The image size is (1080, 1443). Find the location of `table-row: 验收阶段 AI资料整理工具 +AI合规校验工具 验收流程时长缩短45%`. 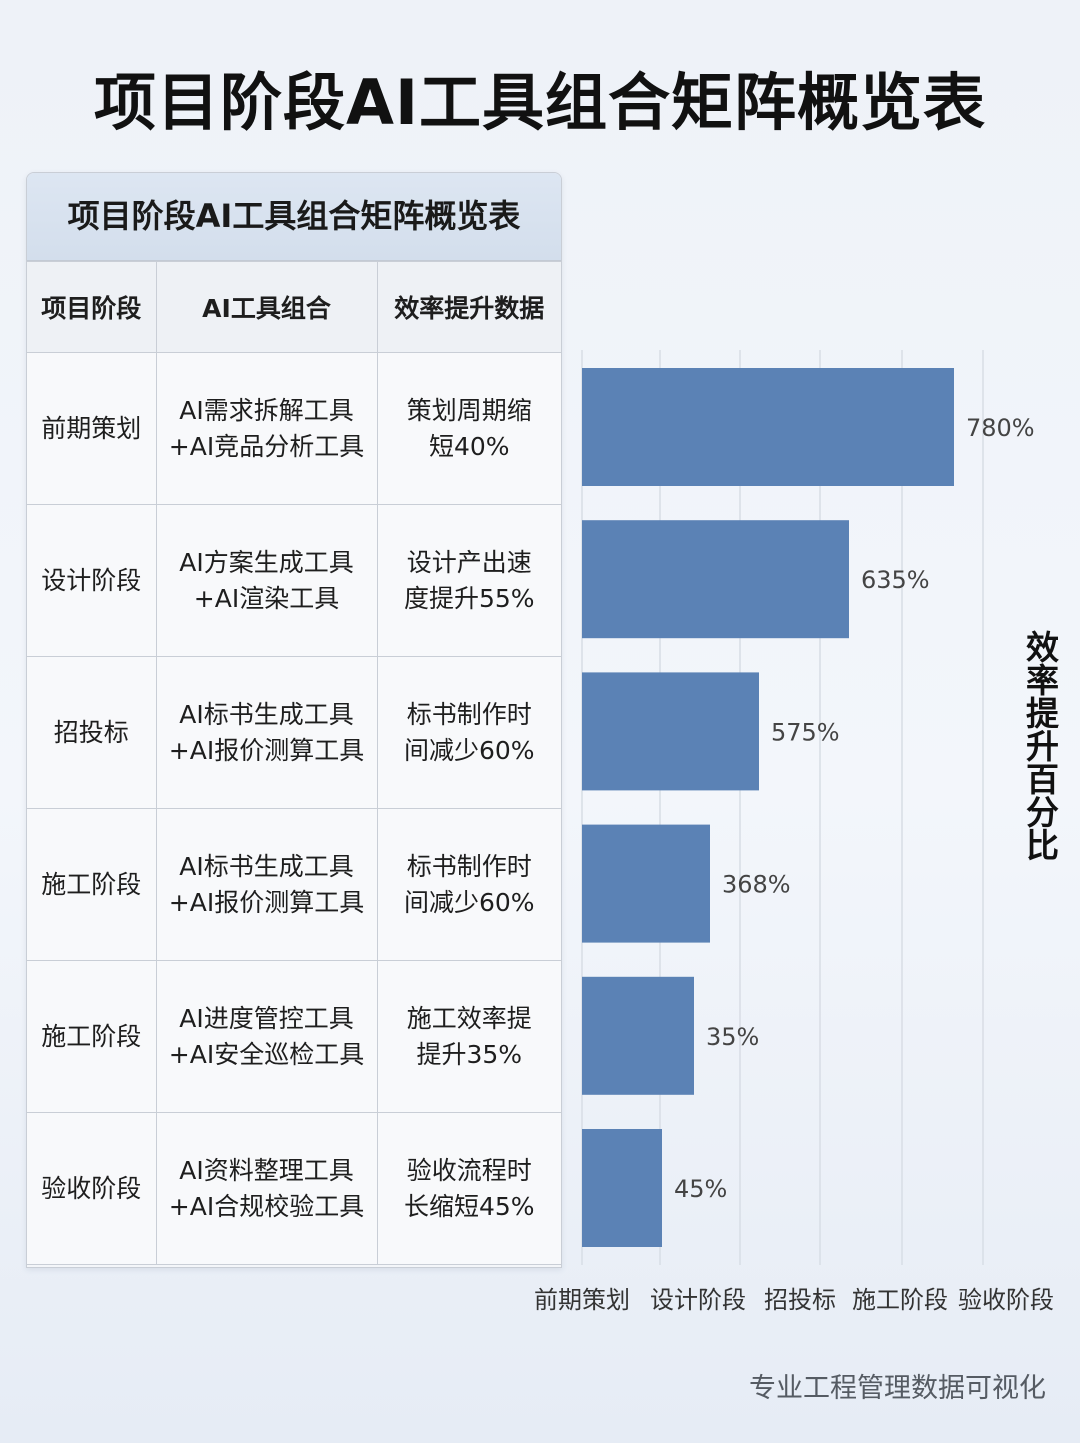

table-row: 验收阶段 AI资料整理工具 +AI合规校验工具 验收流程时长缩短45% is located at coordinates (294, 1188).